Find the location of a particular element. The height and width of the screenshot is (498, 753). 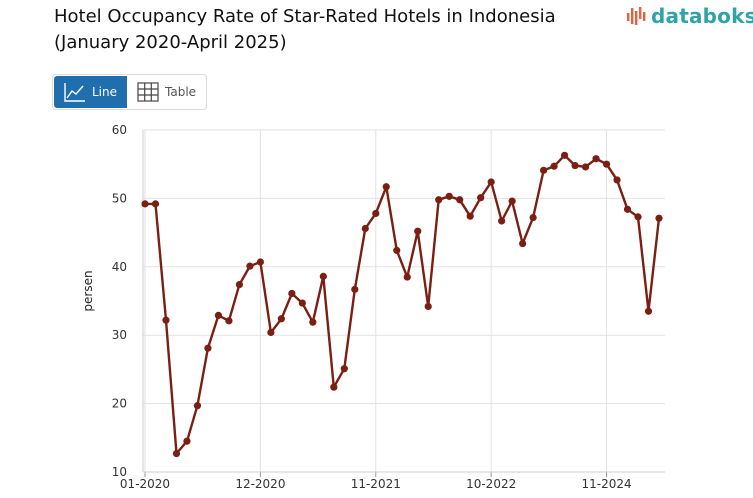

y-tick-label: 50 is located at coordinates (119, 198).